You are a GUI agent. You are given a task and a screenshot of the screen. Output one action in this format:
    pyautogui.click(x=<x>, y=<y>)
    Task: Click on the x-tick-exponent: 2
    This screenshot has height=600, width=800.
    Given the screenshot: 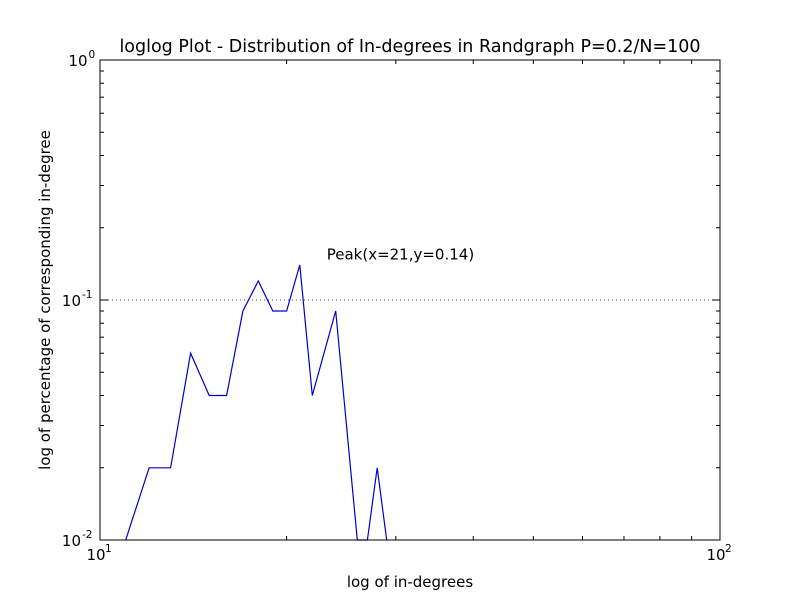 What is the action you would take?
    pyautogui.click(x=728, y=549)
    